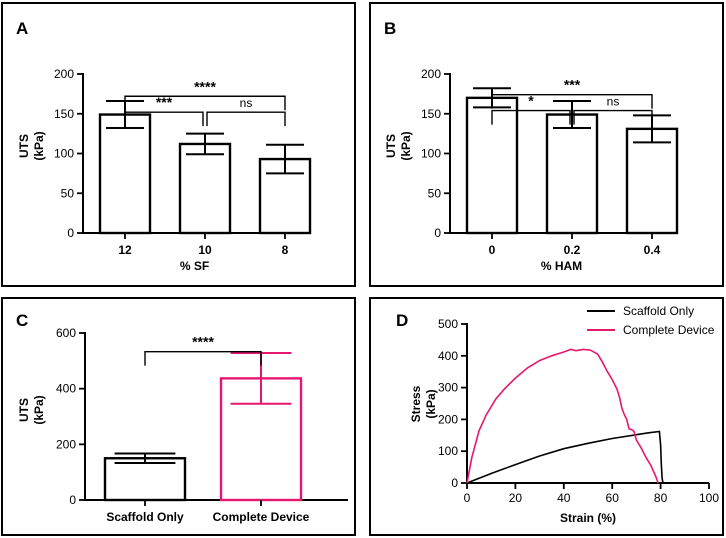  What do you see at coordinates (448, 324) in the screenshot?
I see `panel-d-y-tick-label: 500` at bounding box center [448, 324].